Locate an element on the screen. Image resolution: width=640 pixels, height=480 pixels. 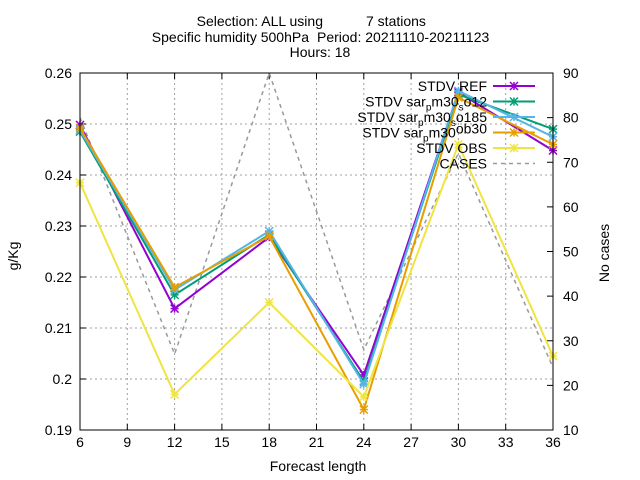
y2-tick-label: 50 is located at coordinates (571, 252).